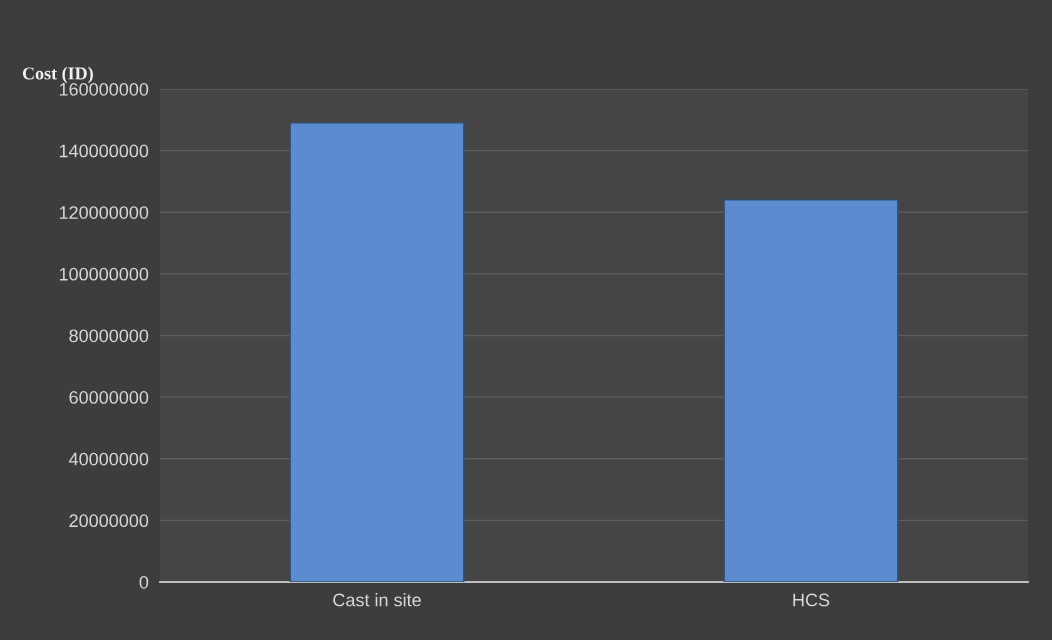 This screenshot has height=640, width=1052. What do you see at coordinates (109, 521) in the screenshot?
I see `y-tick-label: 20000000` at bounding box center [109, 521].